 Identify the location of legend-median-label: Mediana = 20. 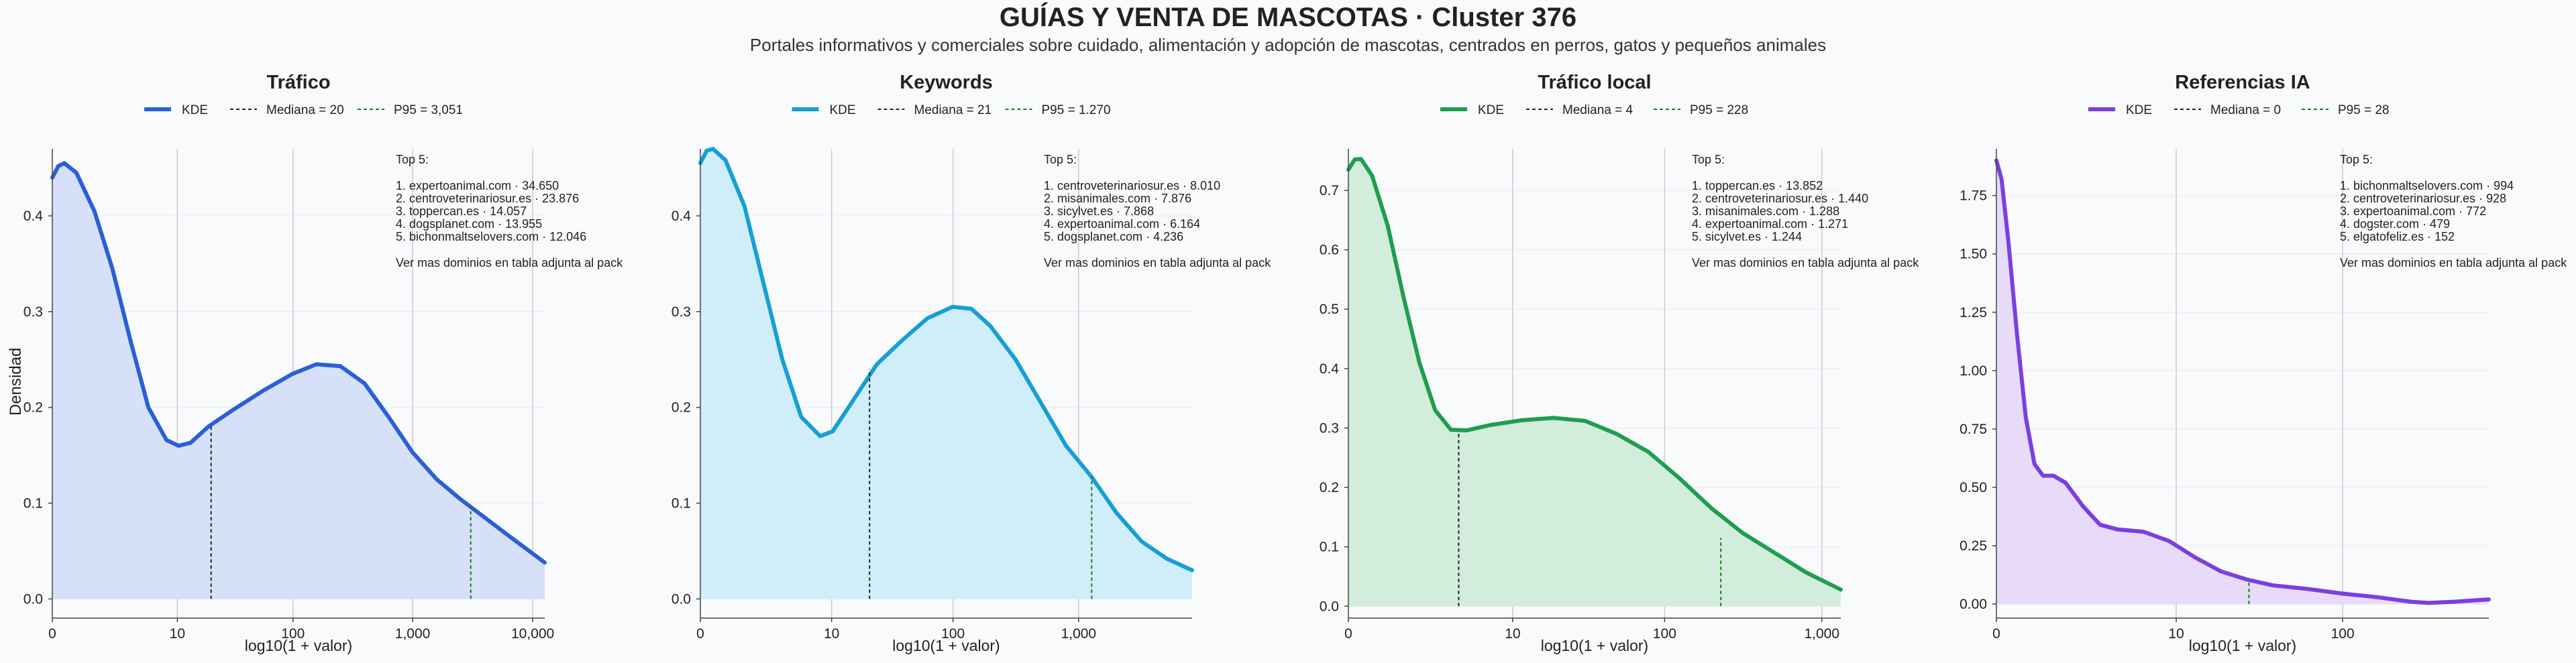
(305, 110).